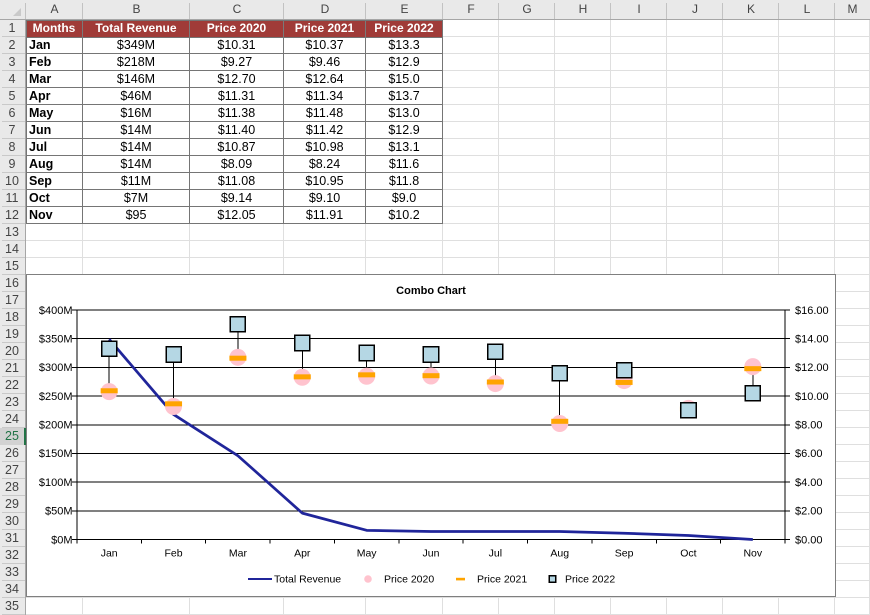 The image size is (870, 615). What do you see at coordinates (59, 512) in the screenshot?
I see `svg-text: $50M` at bounding box center [59, 512].